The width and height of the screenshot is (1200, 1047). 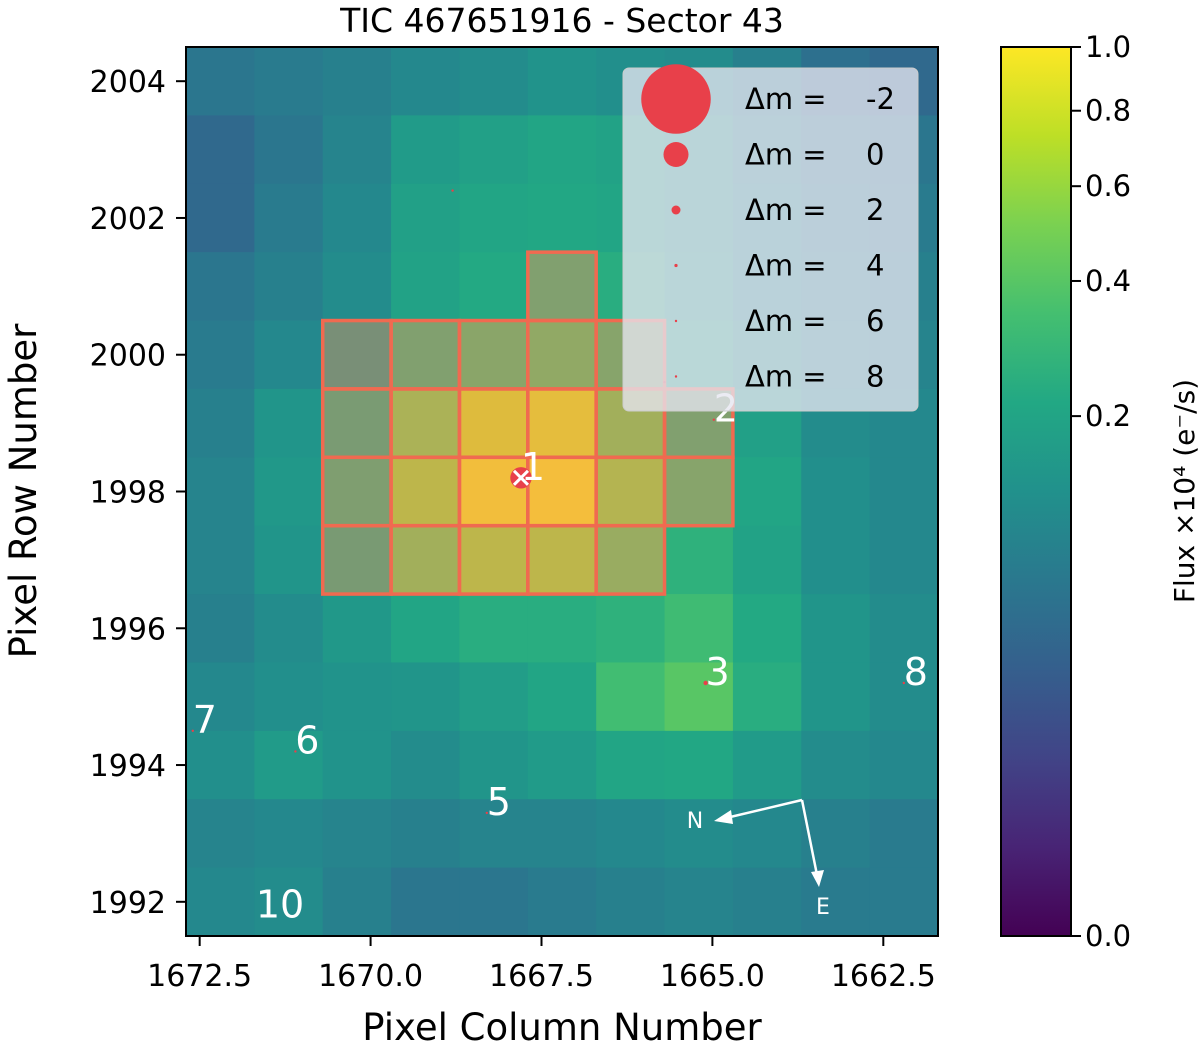 I want to click on x-axis-label: Pixel Column Number, so click(x=562, y=1026).